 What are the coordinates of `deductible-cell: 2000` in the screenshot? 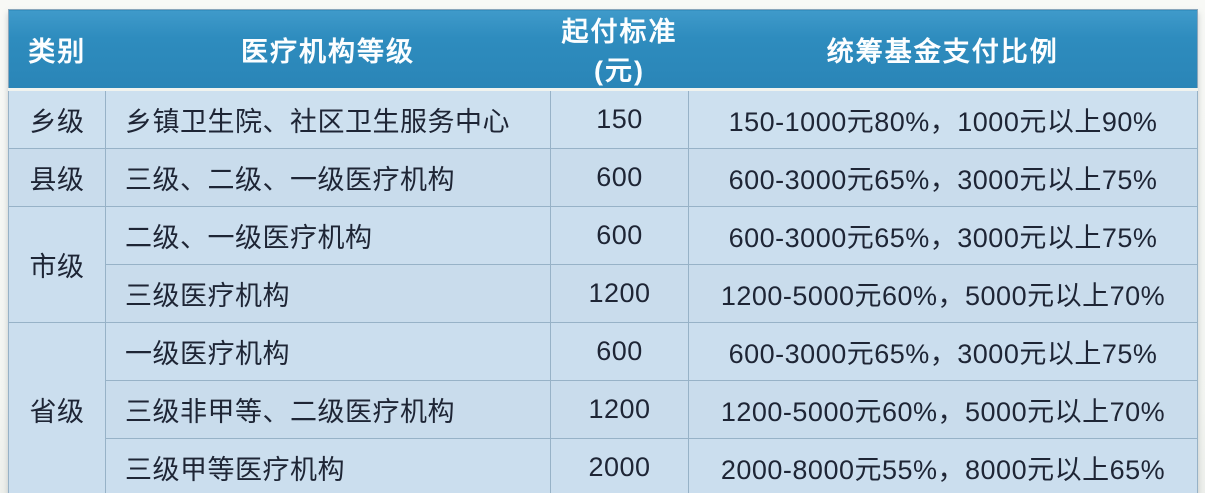 It's located at (619, 465).